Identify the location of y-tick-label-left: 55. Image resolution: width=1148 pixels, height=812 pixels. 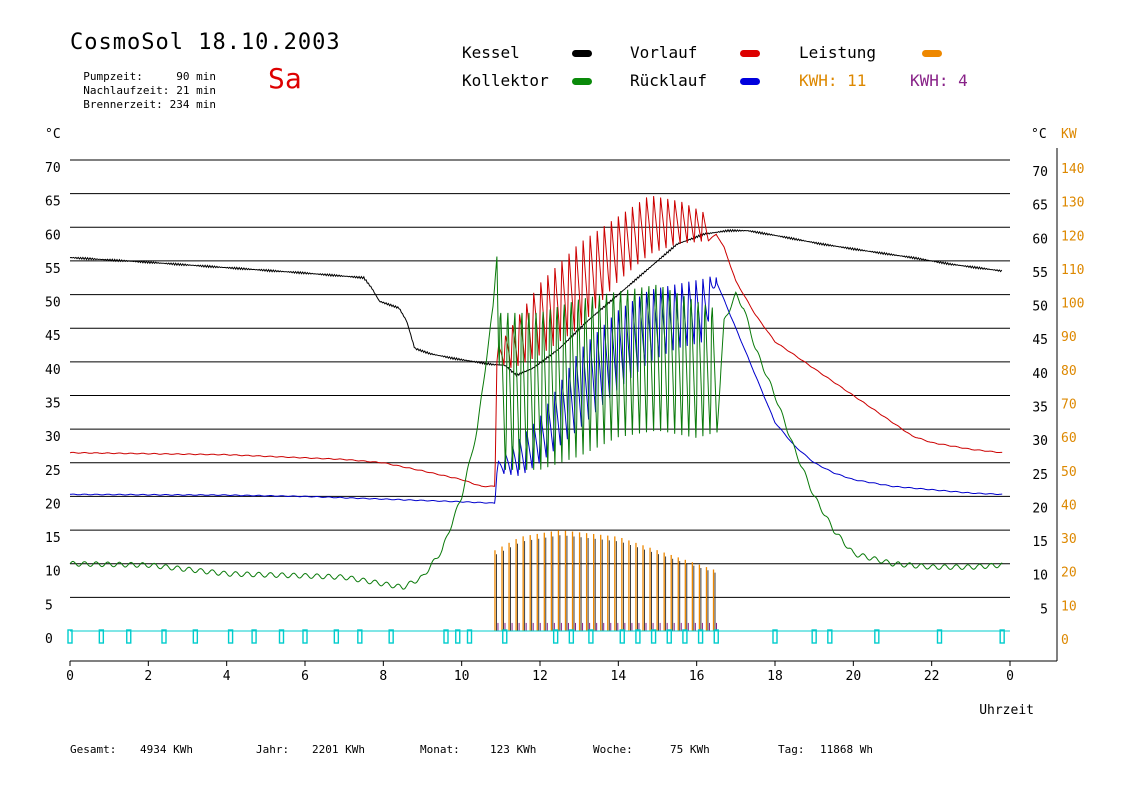
(53, 269).